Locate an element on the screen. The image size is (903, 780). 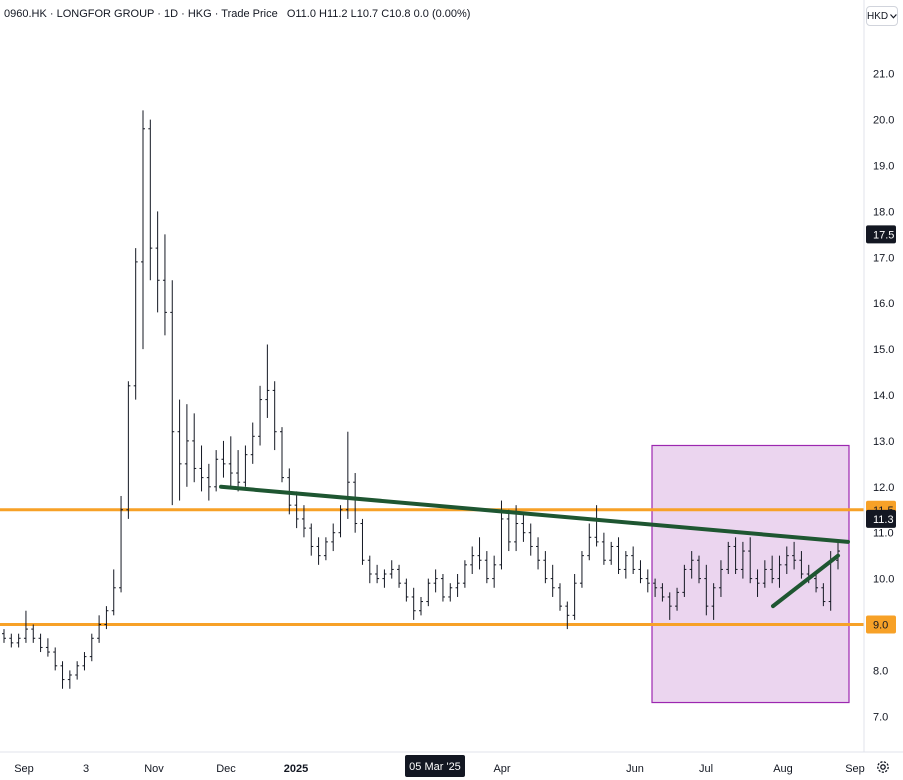
x-tick-label: 3 is located at coordinates (86, 769).